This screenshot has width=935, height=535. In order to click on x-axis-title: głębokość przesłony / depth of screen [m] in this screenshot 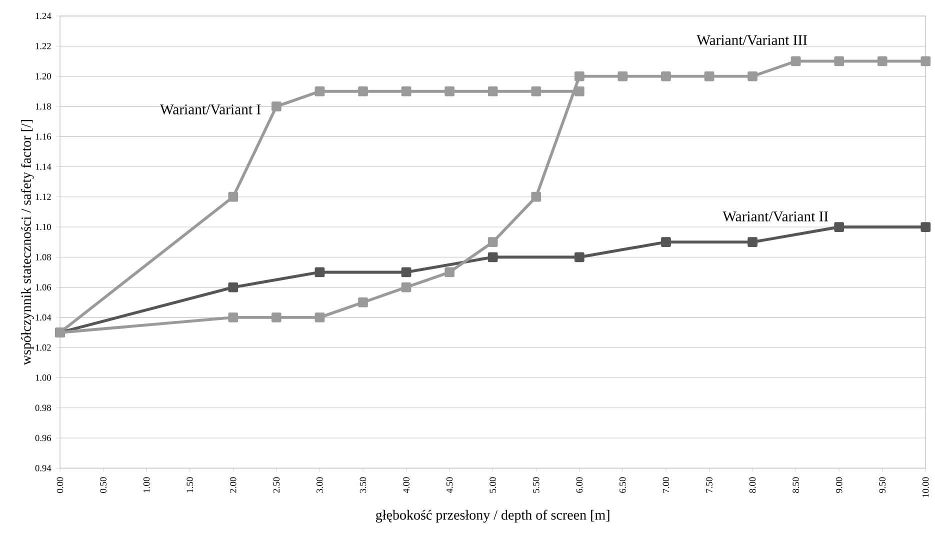, I will do `click(493, 516)`.